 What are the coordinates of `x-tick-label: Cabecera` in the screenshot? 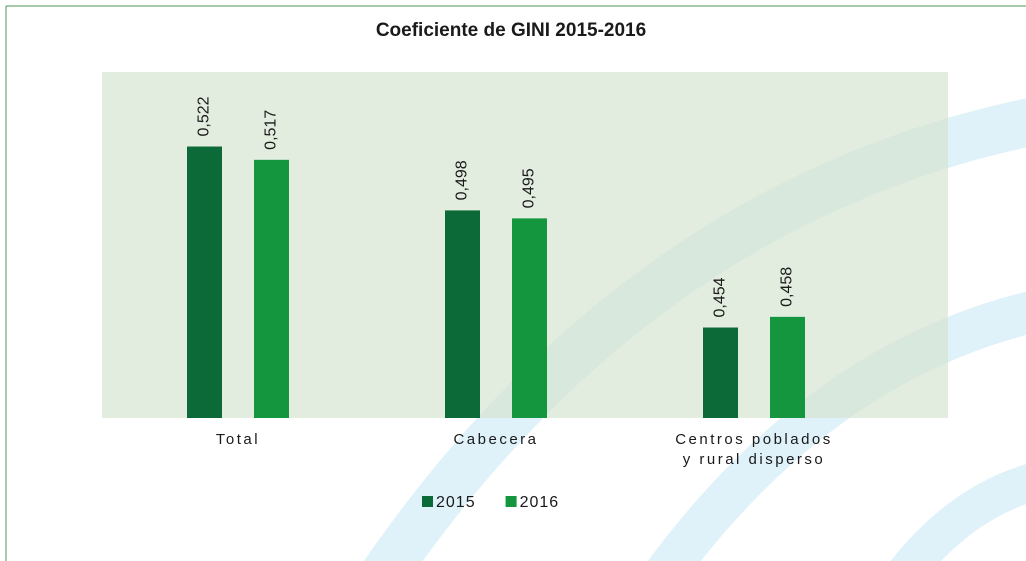 It's located at (495, 439).